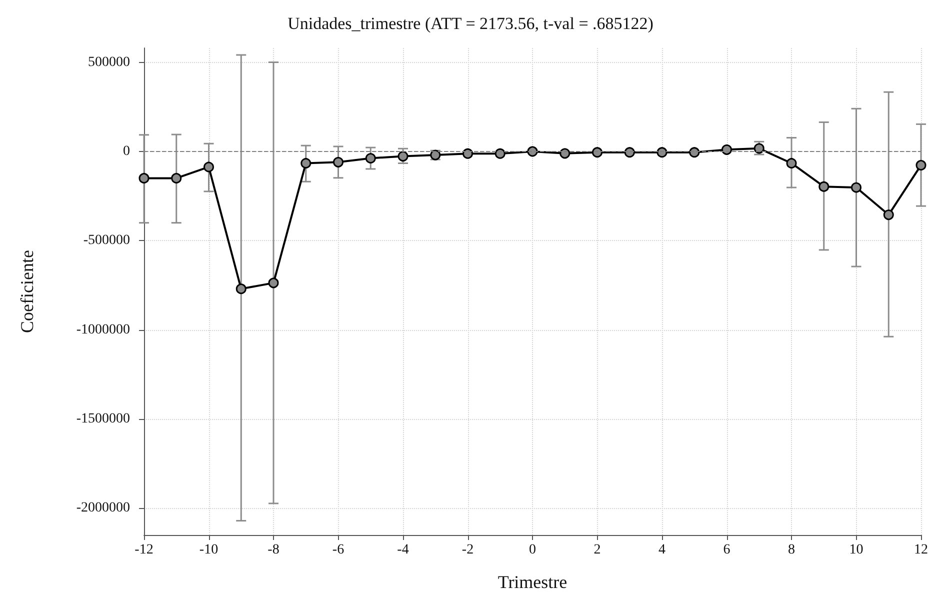  I want to click on y-axis-title: Coeficiente, so click(27, 291).